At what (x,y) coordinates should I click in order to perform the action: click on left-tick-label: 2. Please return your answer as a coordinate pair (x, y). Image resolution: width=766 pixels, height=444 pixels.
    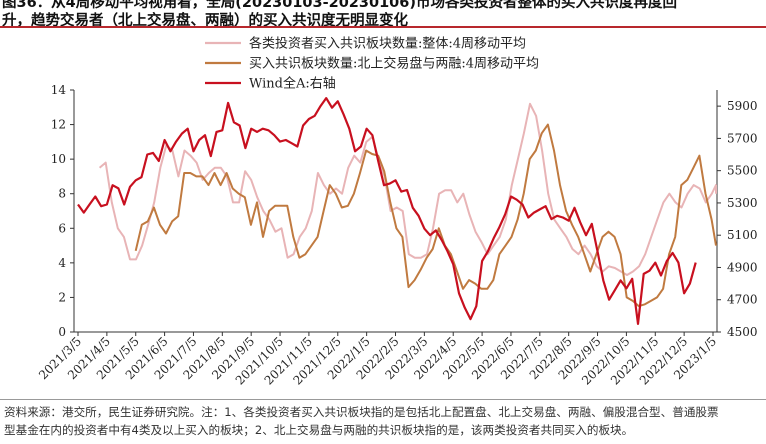
    Looking at the image, I should click on (62, 297).